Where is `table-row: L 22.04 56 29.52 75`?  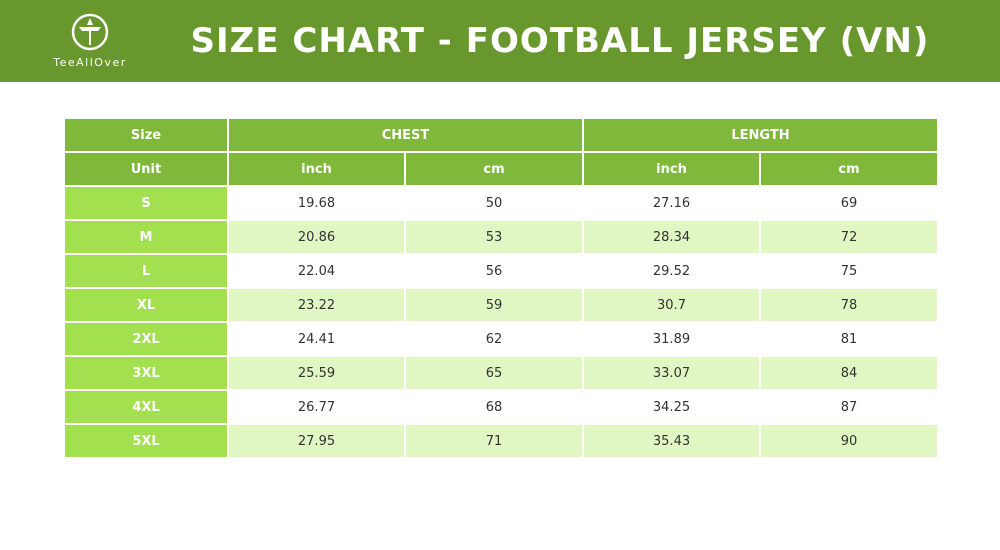
table-row: L 22.04 56 29.52 75 is located at coordinates (501, 271).